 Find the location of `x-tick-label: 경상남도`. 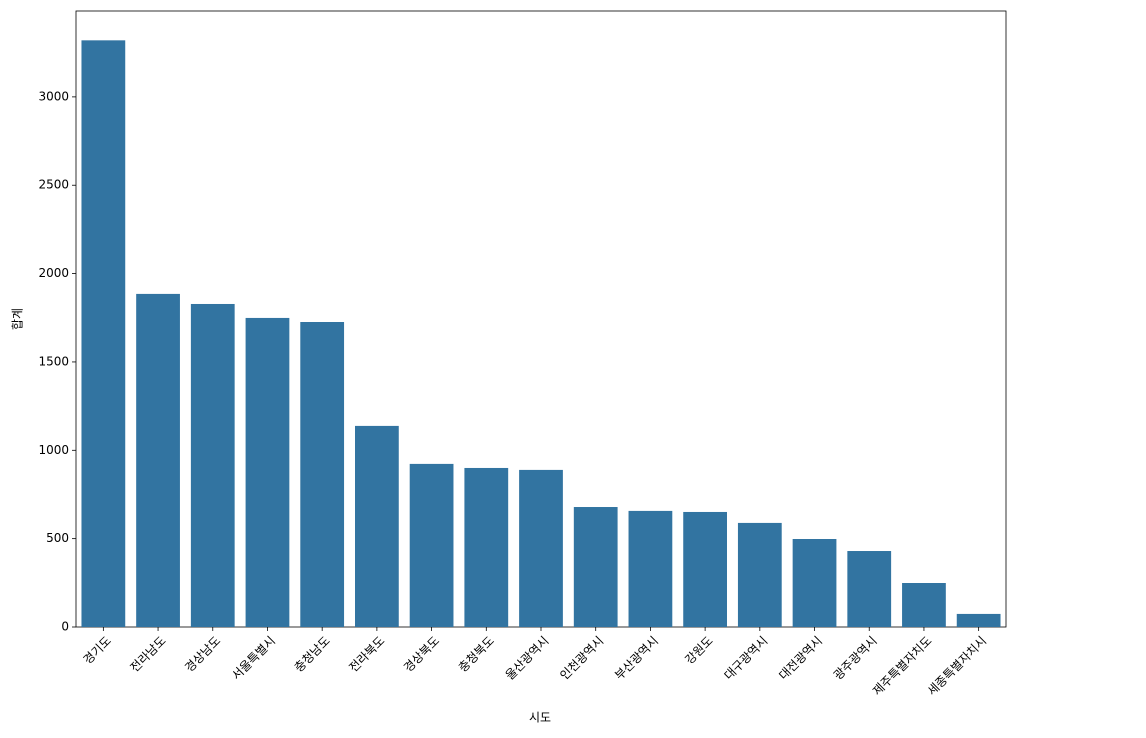

x-tick-label: 경상남도 is located at coordinates (202, 654).